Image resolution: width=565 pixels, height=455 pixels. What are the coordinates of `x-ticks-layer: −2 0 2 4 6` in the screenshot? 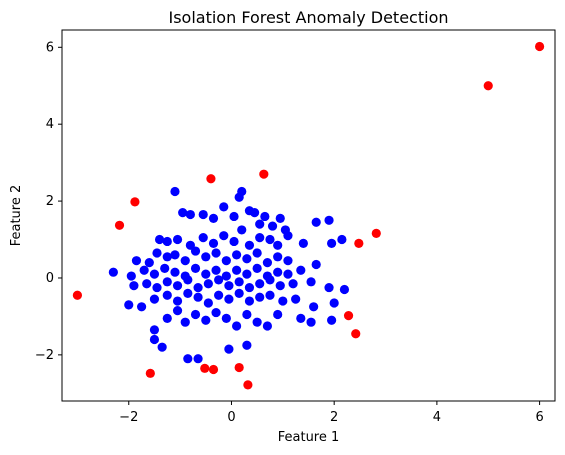 It's located at (331, 413).